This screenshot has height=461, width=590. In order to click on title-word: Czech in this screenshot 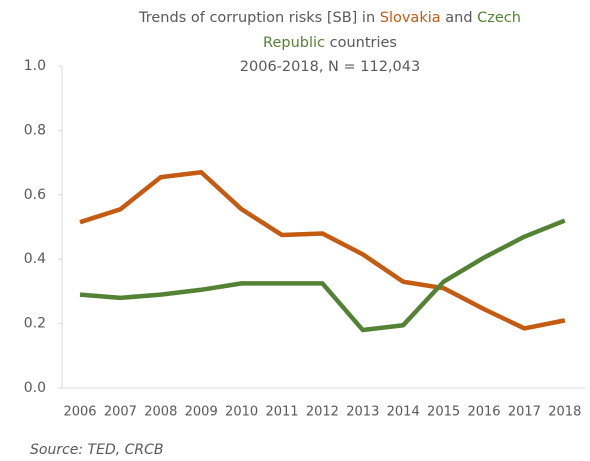, I will do `click(499, 18)`.